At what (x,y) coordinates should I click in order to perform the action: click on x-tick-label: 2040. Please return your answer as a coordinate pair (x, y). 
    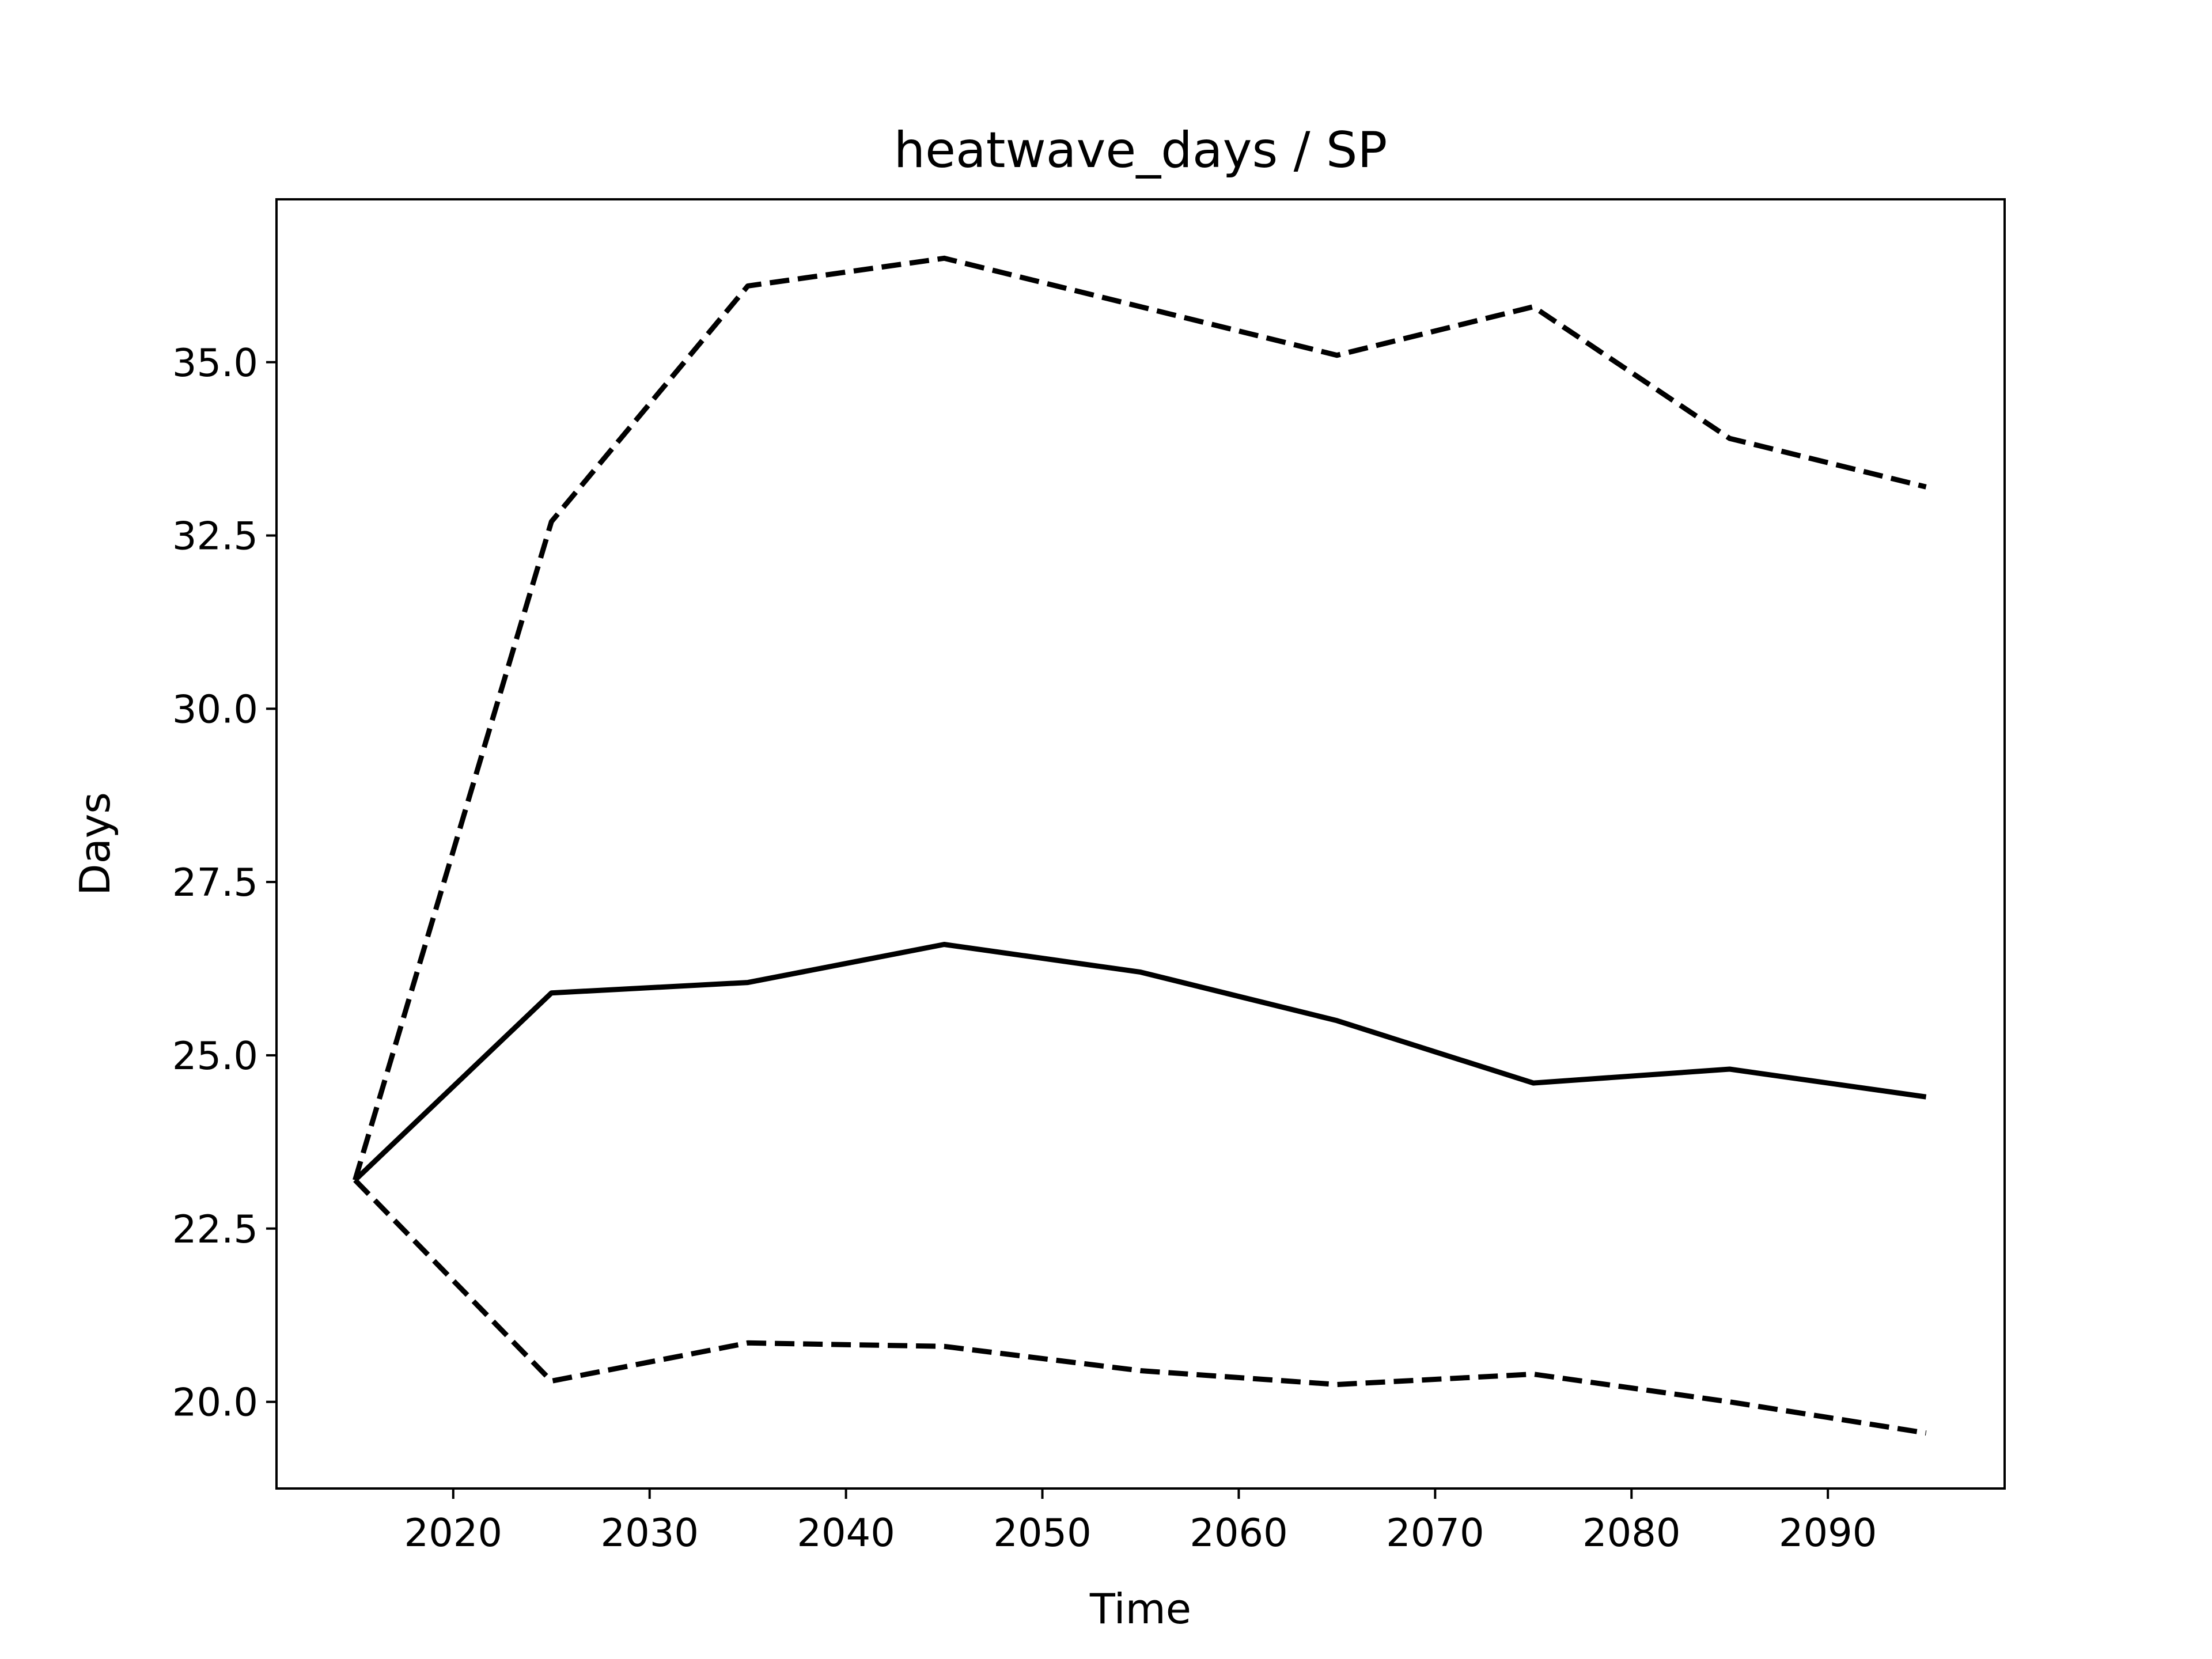
    Looking at the image, I should click on (846, 1532).